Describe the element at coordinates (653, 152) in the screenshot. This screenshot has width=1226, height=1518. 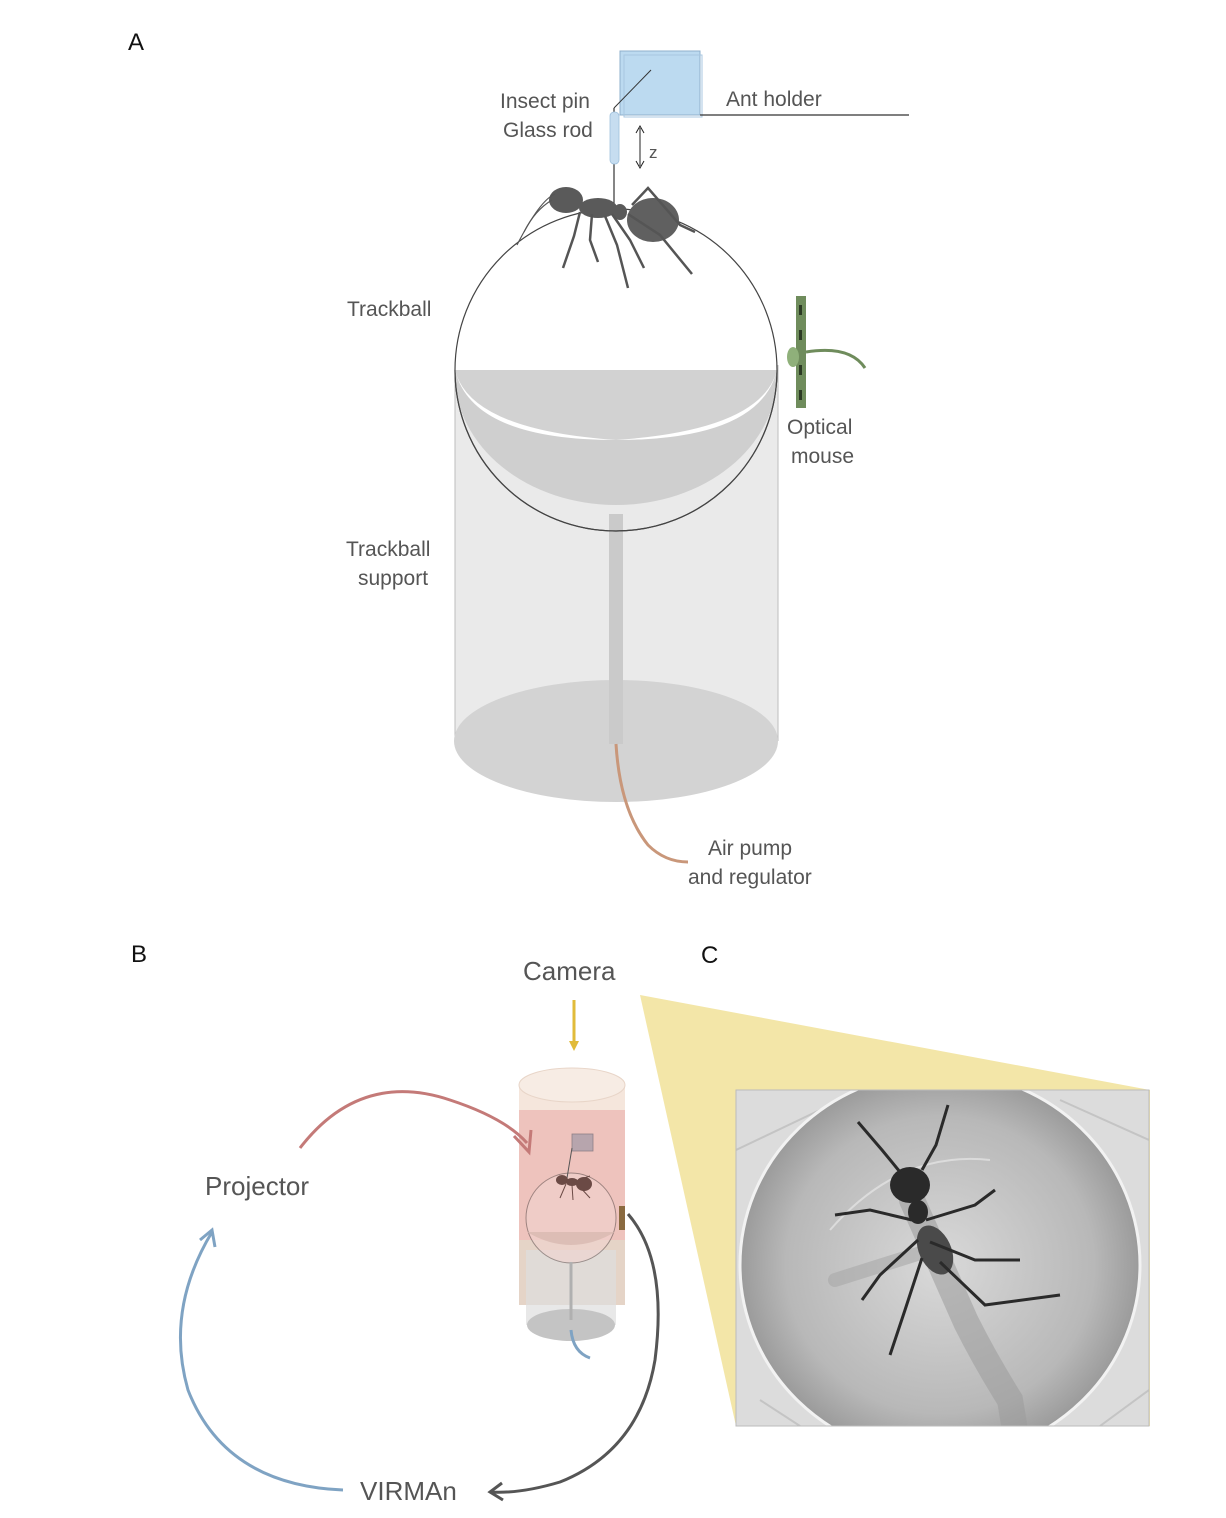
I see `z-axis-label: z` at that location.